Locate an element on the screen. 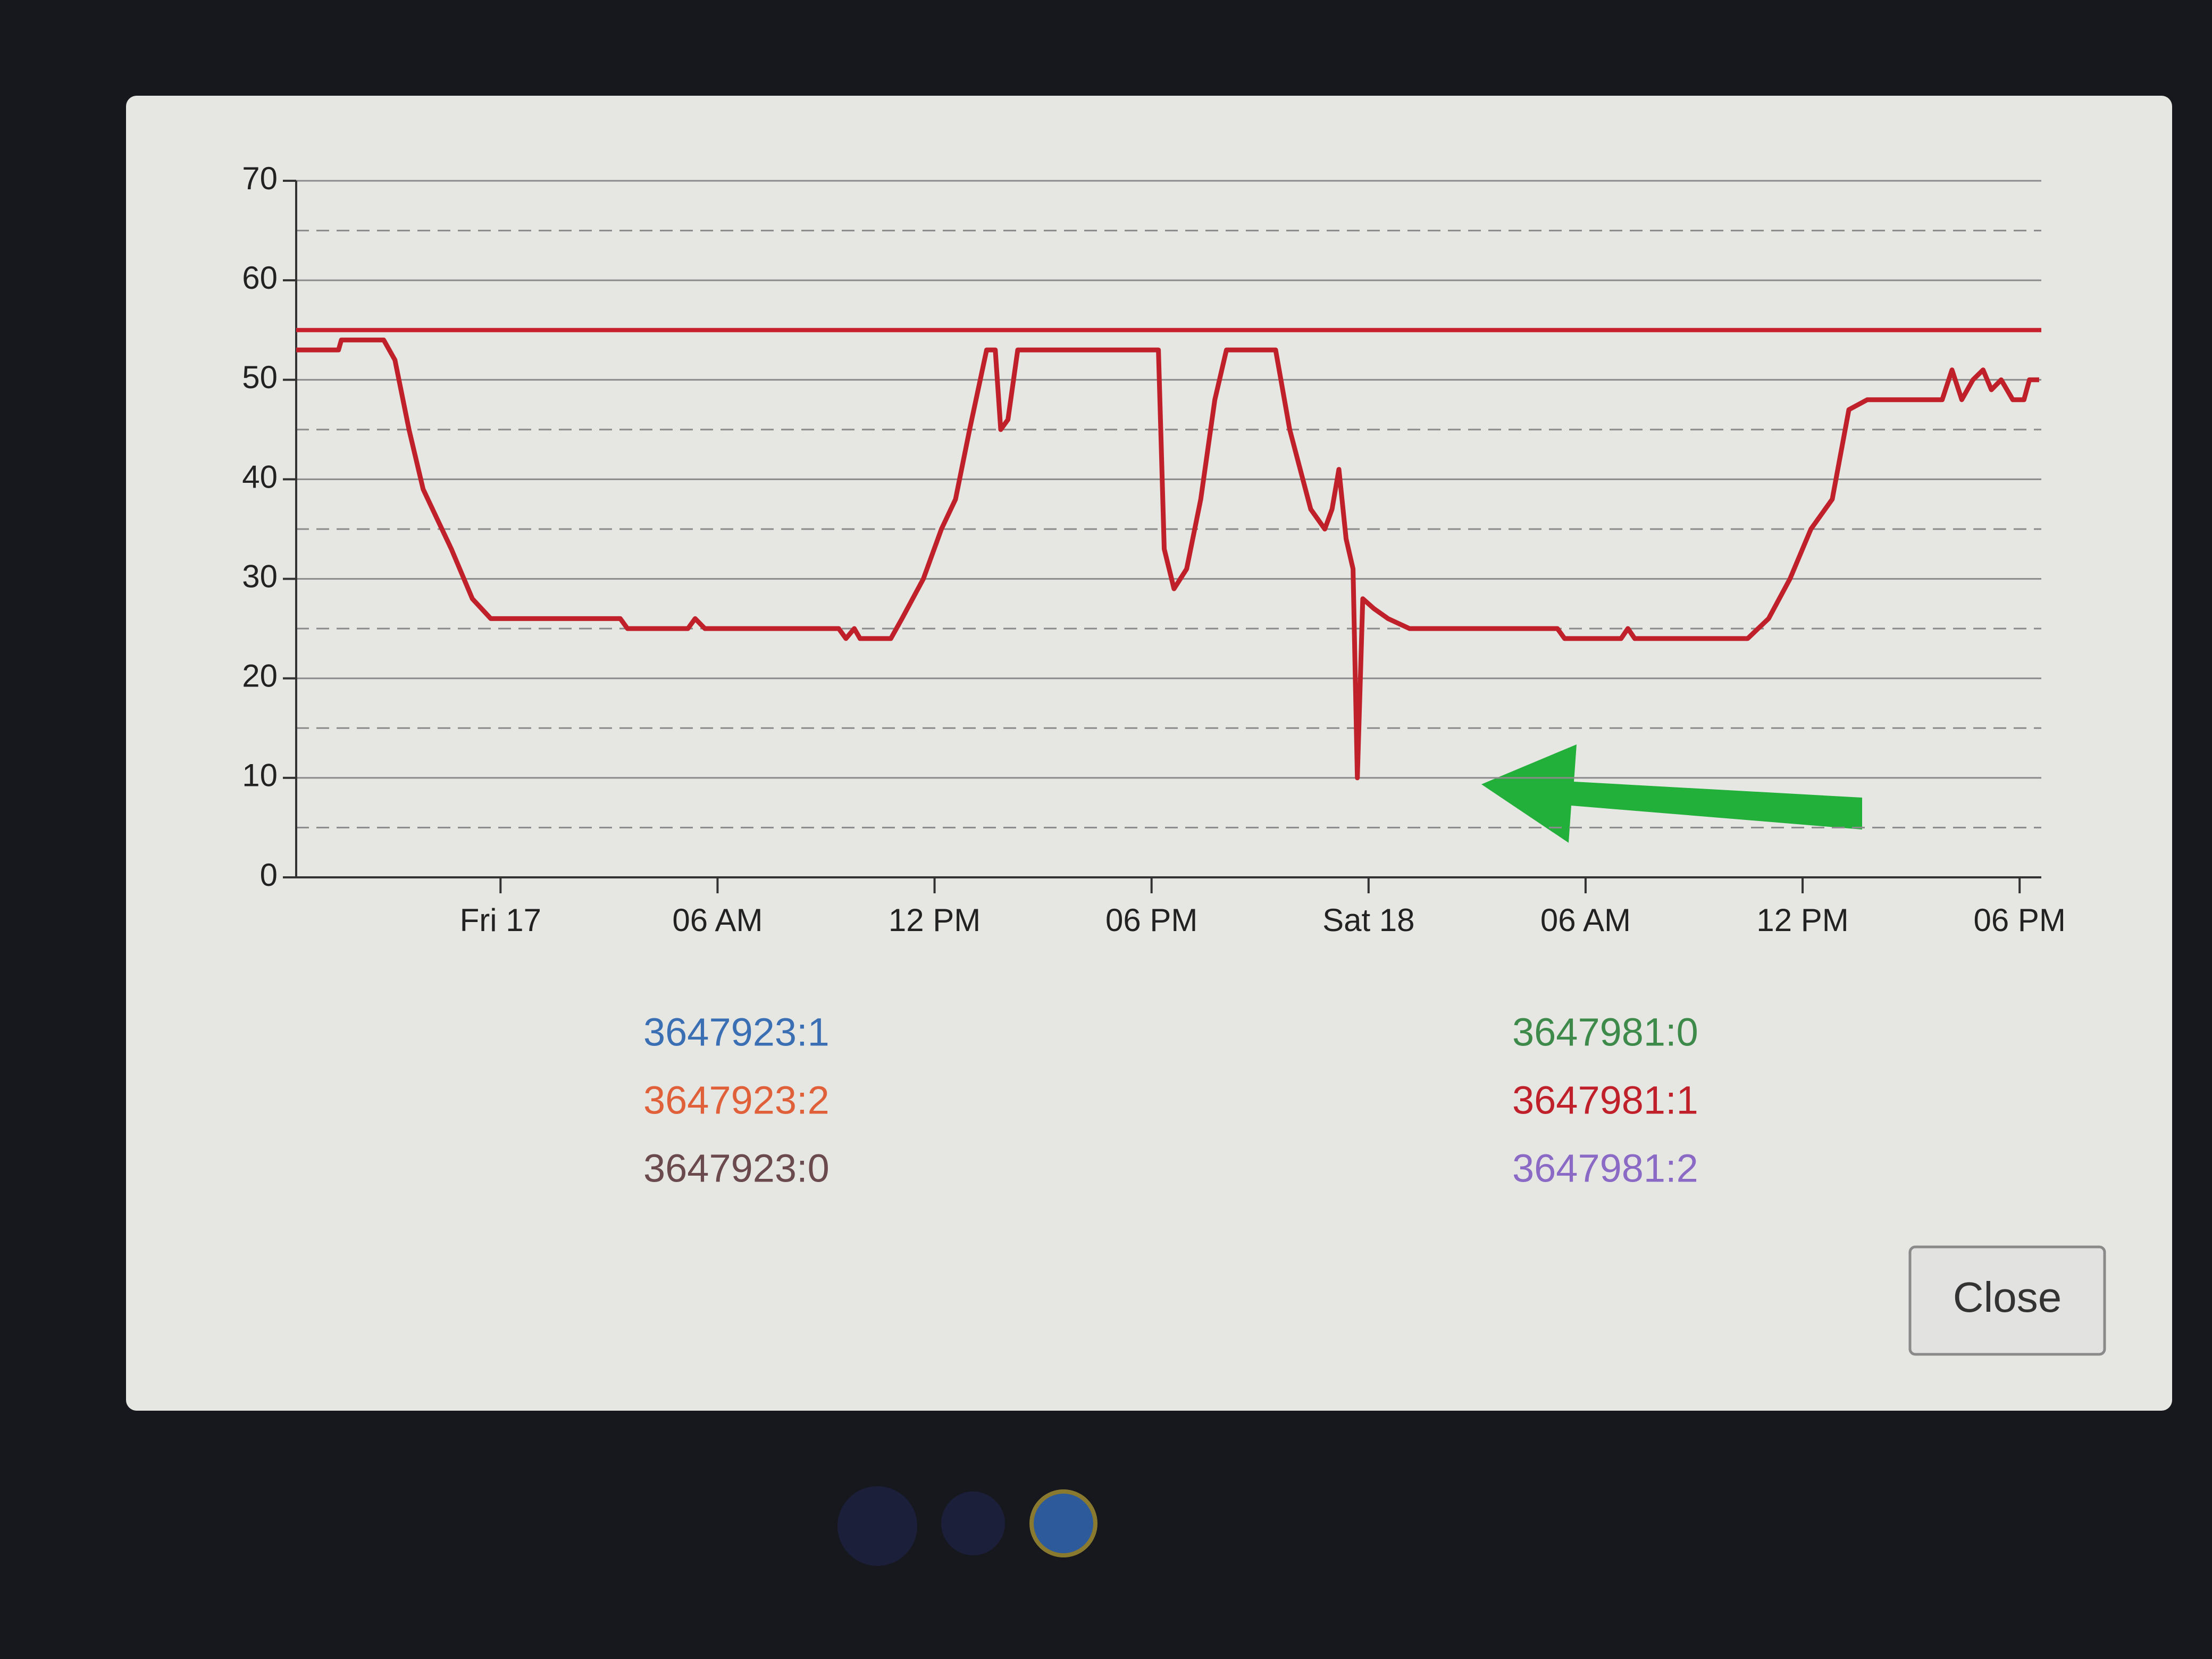 This screenshot has height=1659, width=2212. y-tick-label: 30 is located at coordinates (260, 576).